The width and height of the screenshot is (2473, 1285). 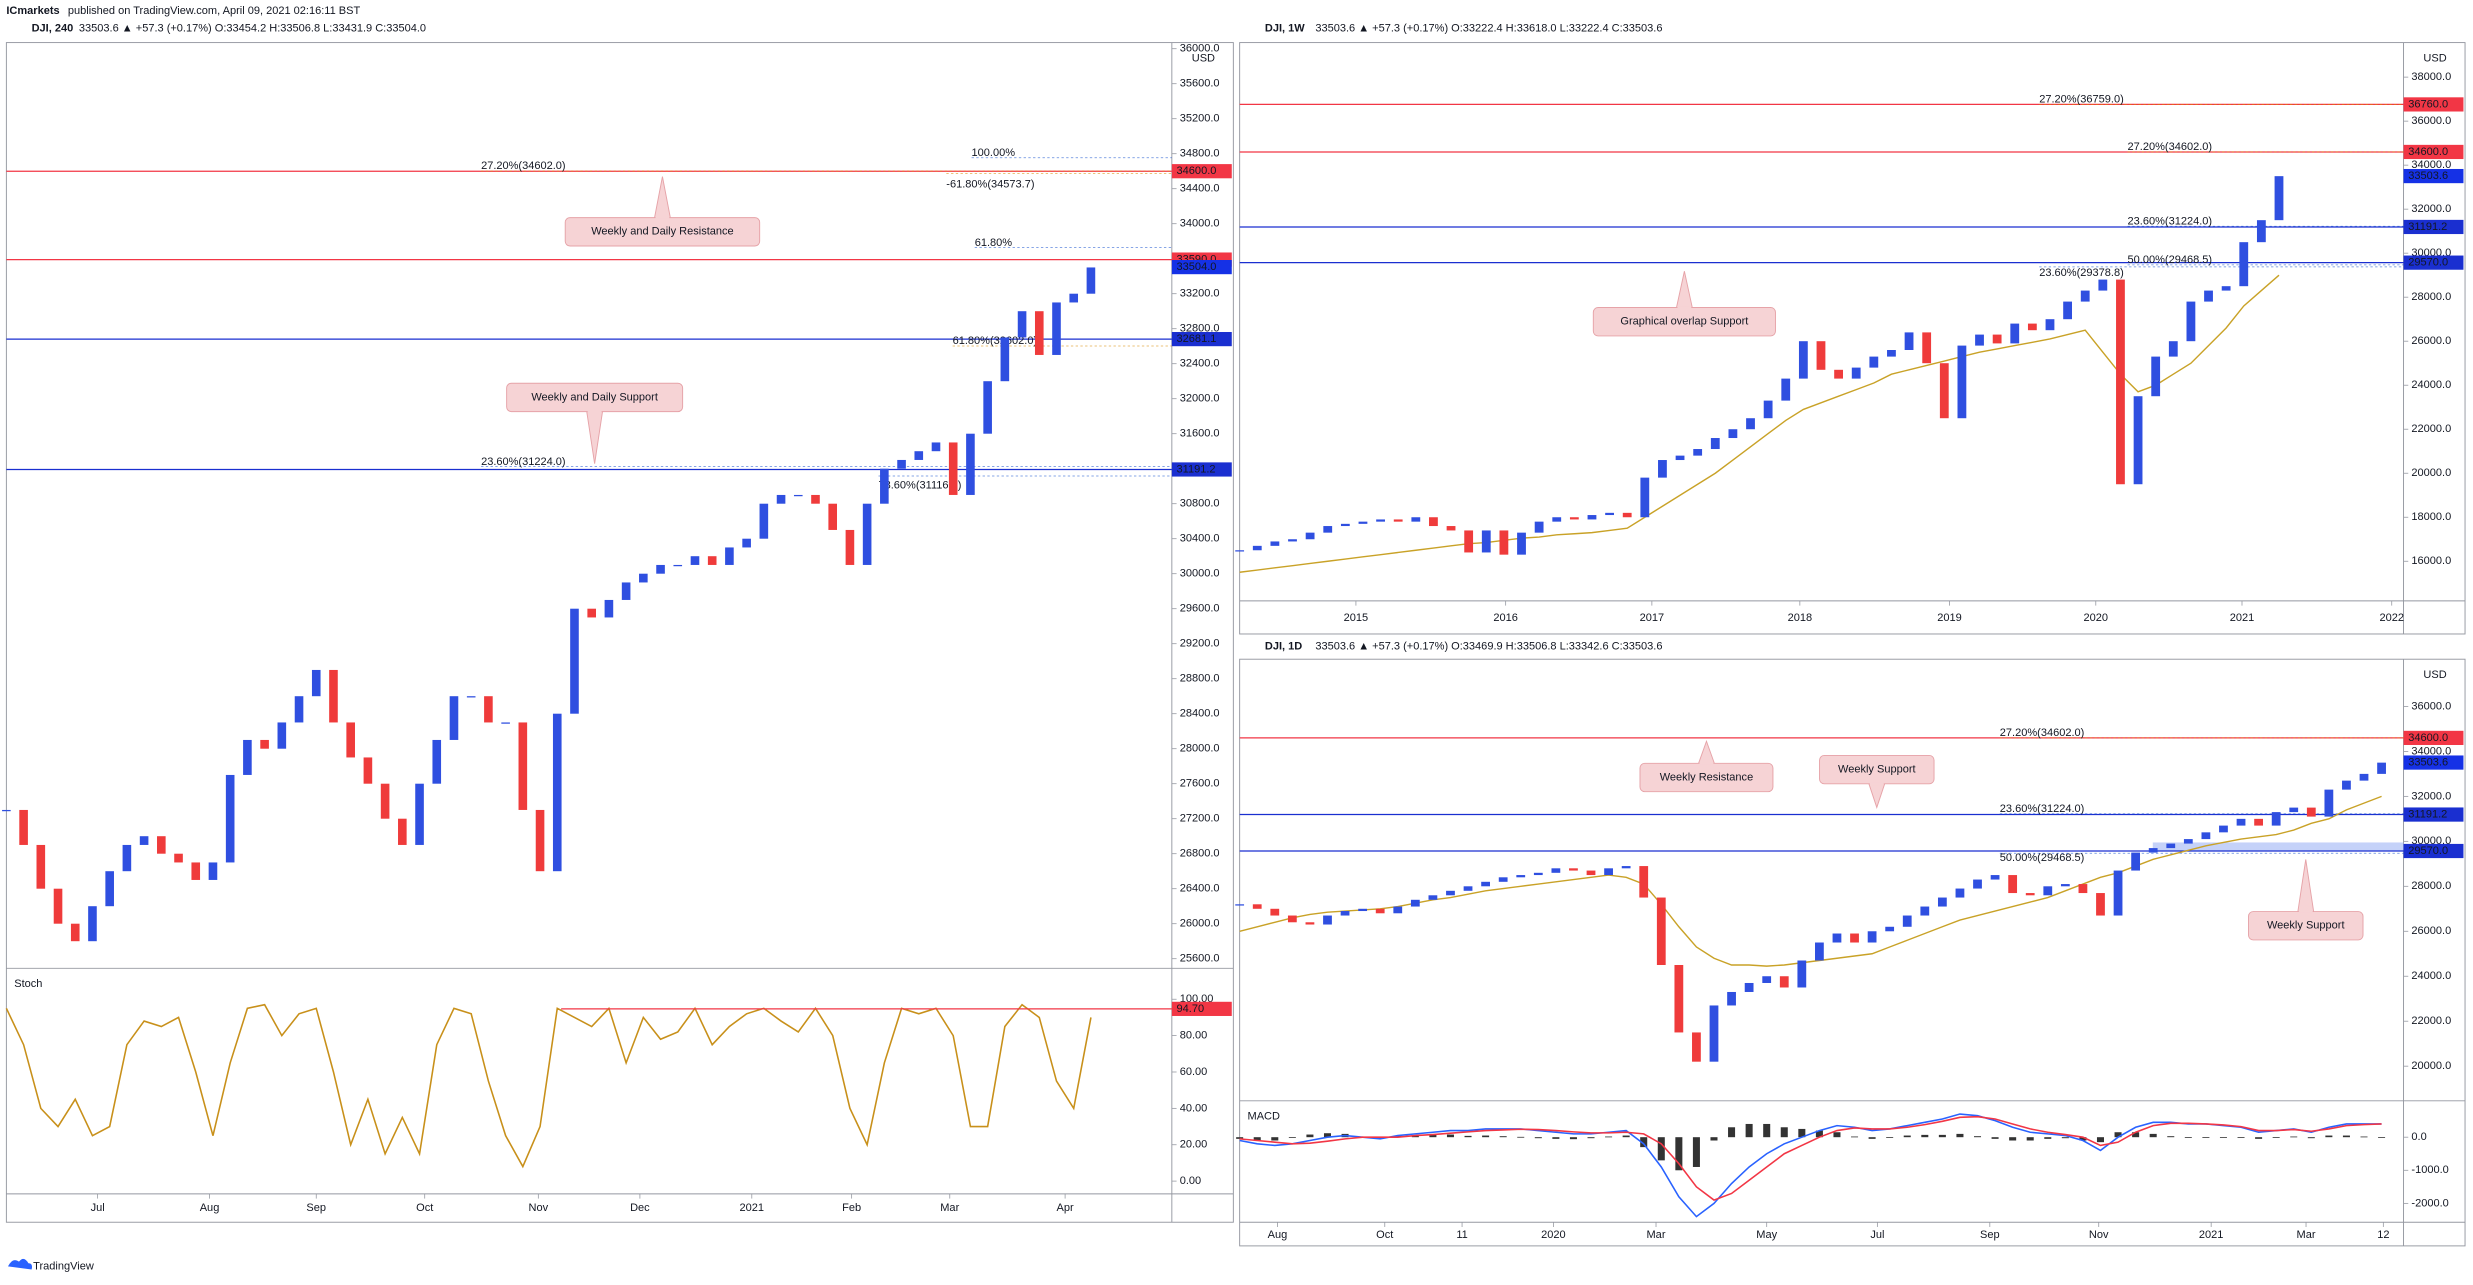 I want to click on fib-label: 27.20%(34602.0), so click(x=523, y=166).